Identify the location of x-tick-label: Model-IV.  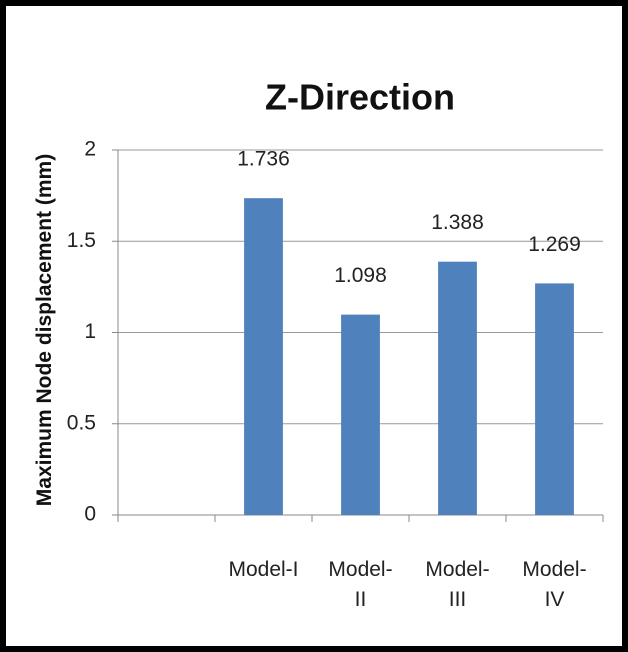
(554, 584).